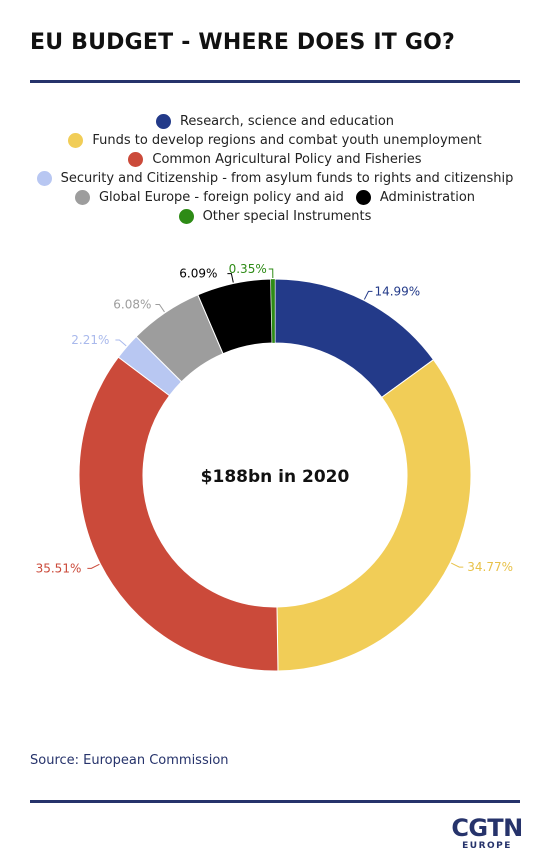 Image resolution: width=550 pixels, height=865 pixels. What do you see at coordinates (287, 216) in the screenshot?
I see `legend-label: Other special Instruments` at bounding box center [287, 216].